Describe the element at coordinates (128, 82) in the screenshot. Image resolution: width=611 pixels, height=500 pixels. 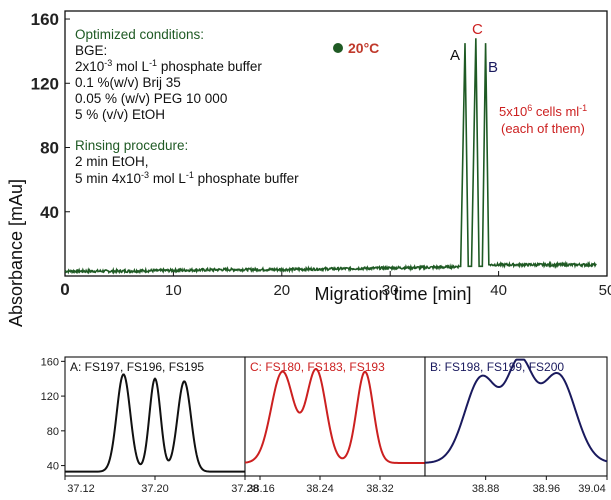
I see `bge-line-2: 0.1 %(w/v) Brij 35` at that location.